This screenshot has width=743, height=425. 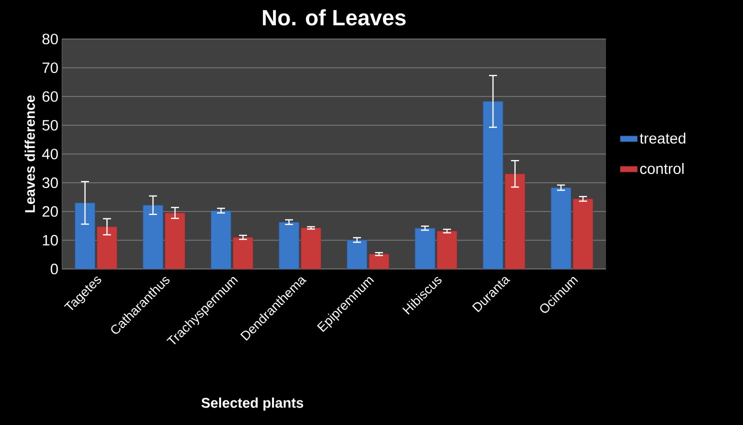 What do you see at coordinates (252, 404) in the screenshot?
I see `x-axis-title: Selected plants` at bounding box center [252, 404].